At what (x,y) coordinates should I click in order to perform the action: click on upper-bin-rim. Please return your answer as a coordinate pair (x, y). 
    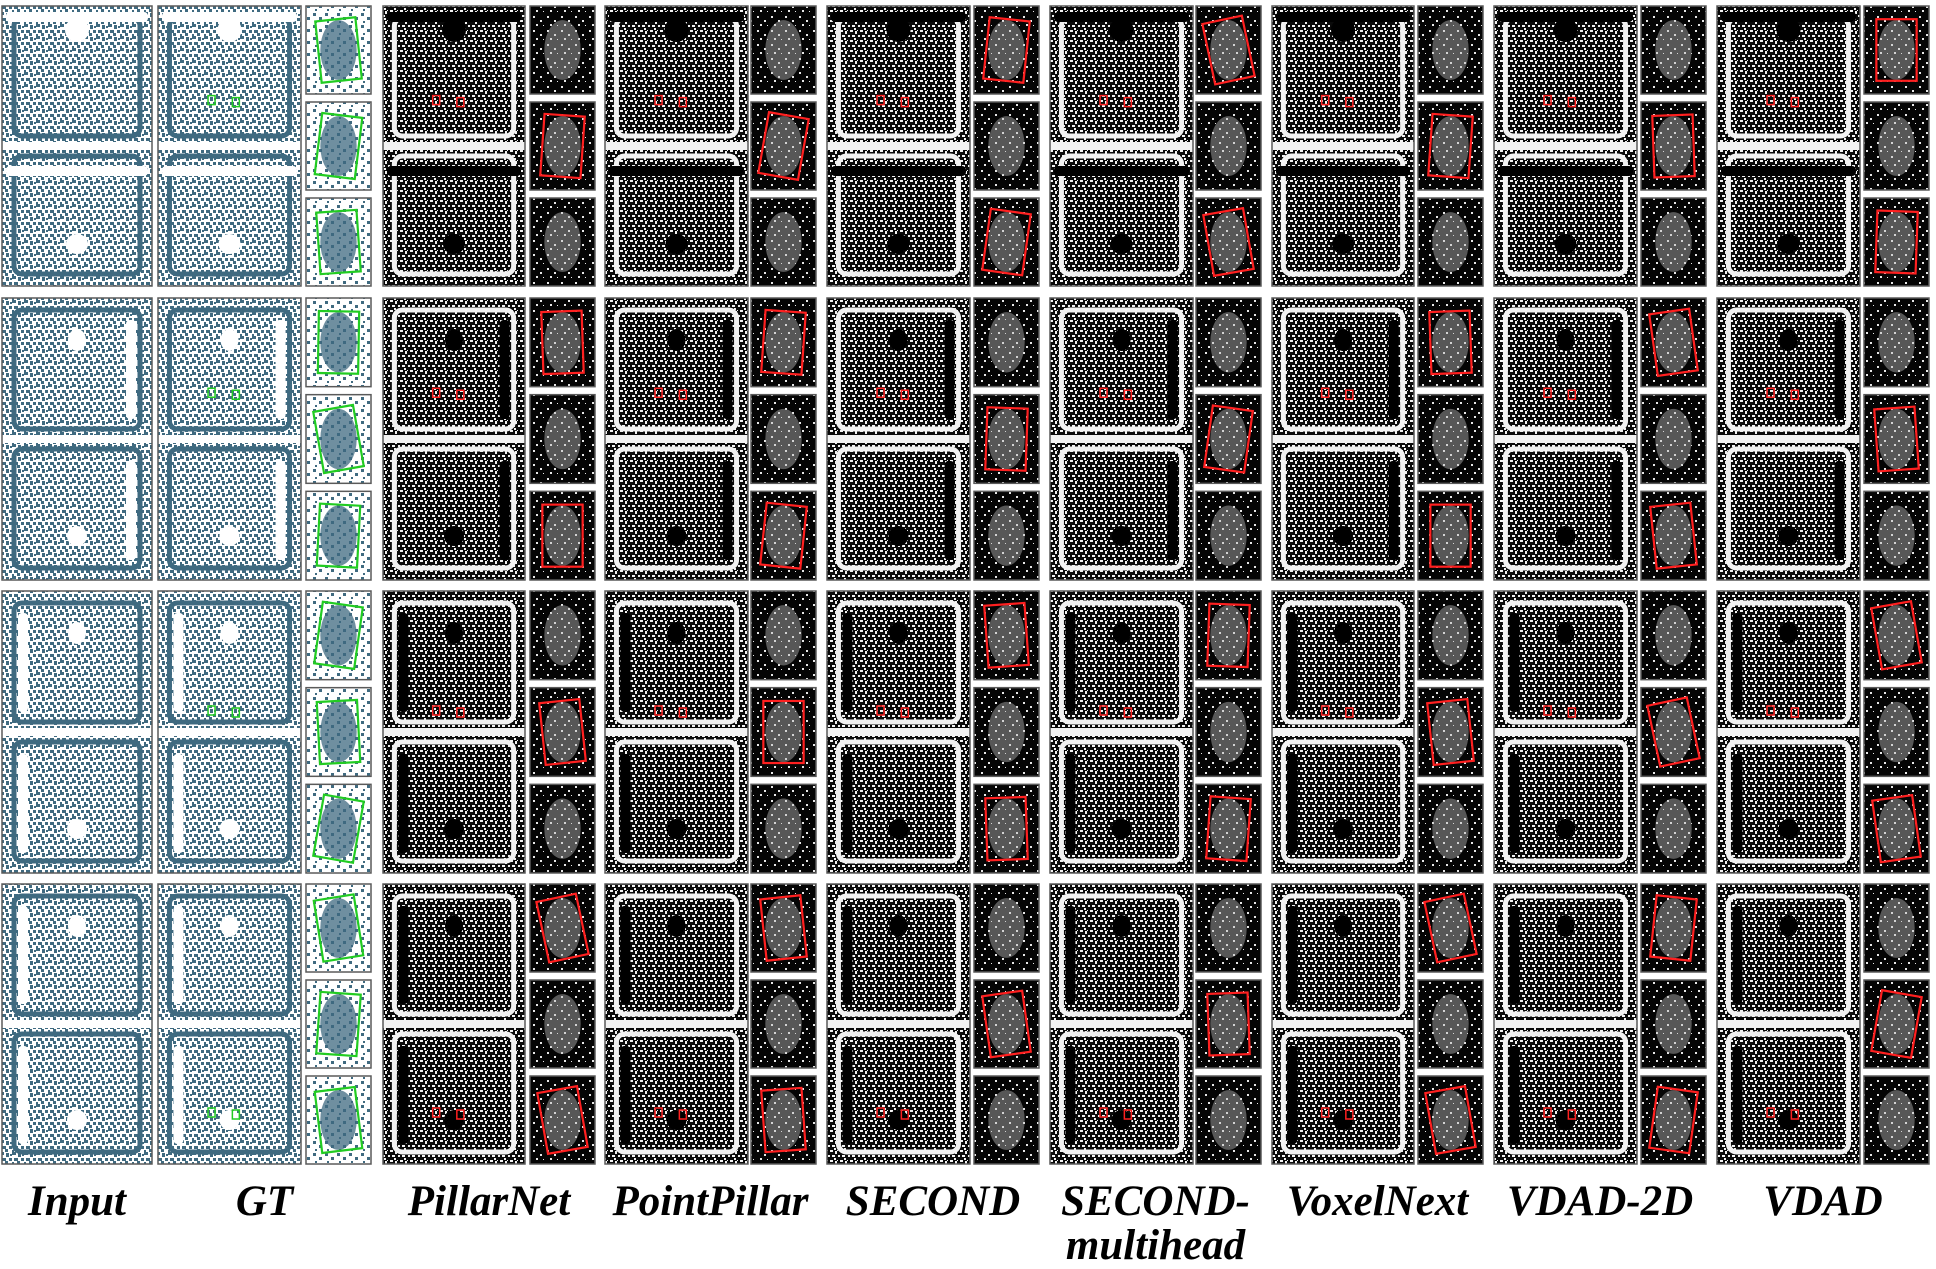
    Looking at the image, I should click on (1565, 369).